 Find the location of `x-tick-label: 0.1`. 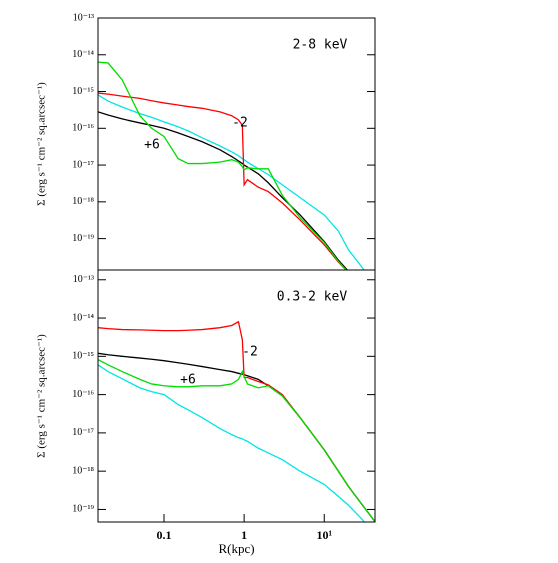

x-tick-label: 0.1 is located at coordinates (164, 535).